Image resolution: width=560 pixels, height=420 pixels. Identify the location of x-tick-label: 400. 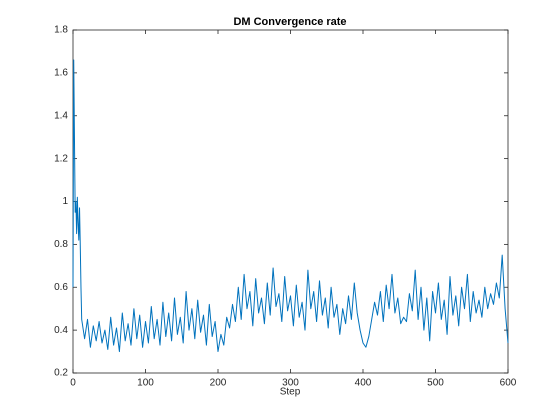
(363, 383).